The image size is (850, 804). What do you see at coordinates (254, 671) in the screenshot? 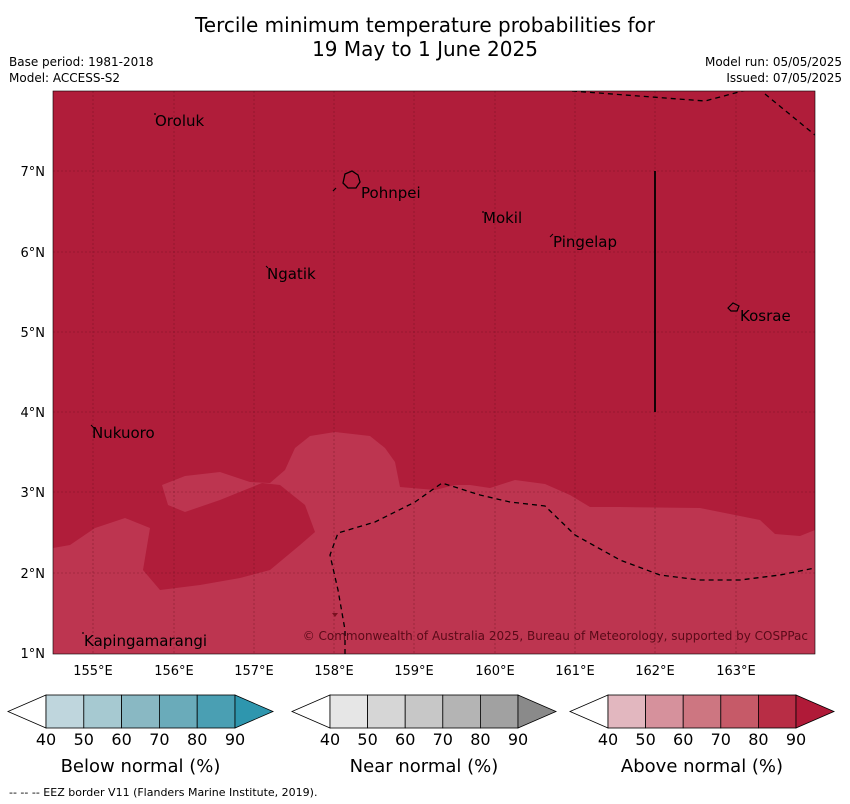
I see `lon-label: 157°E` at bounding box center [254, 671].